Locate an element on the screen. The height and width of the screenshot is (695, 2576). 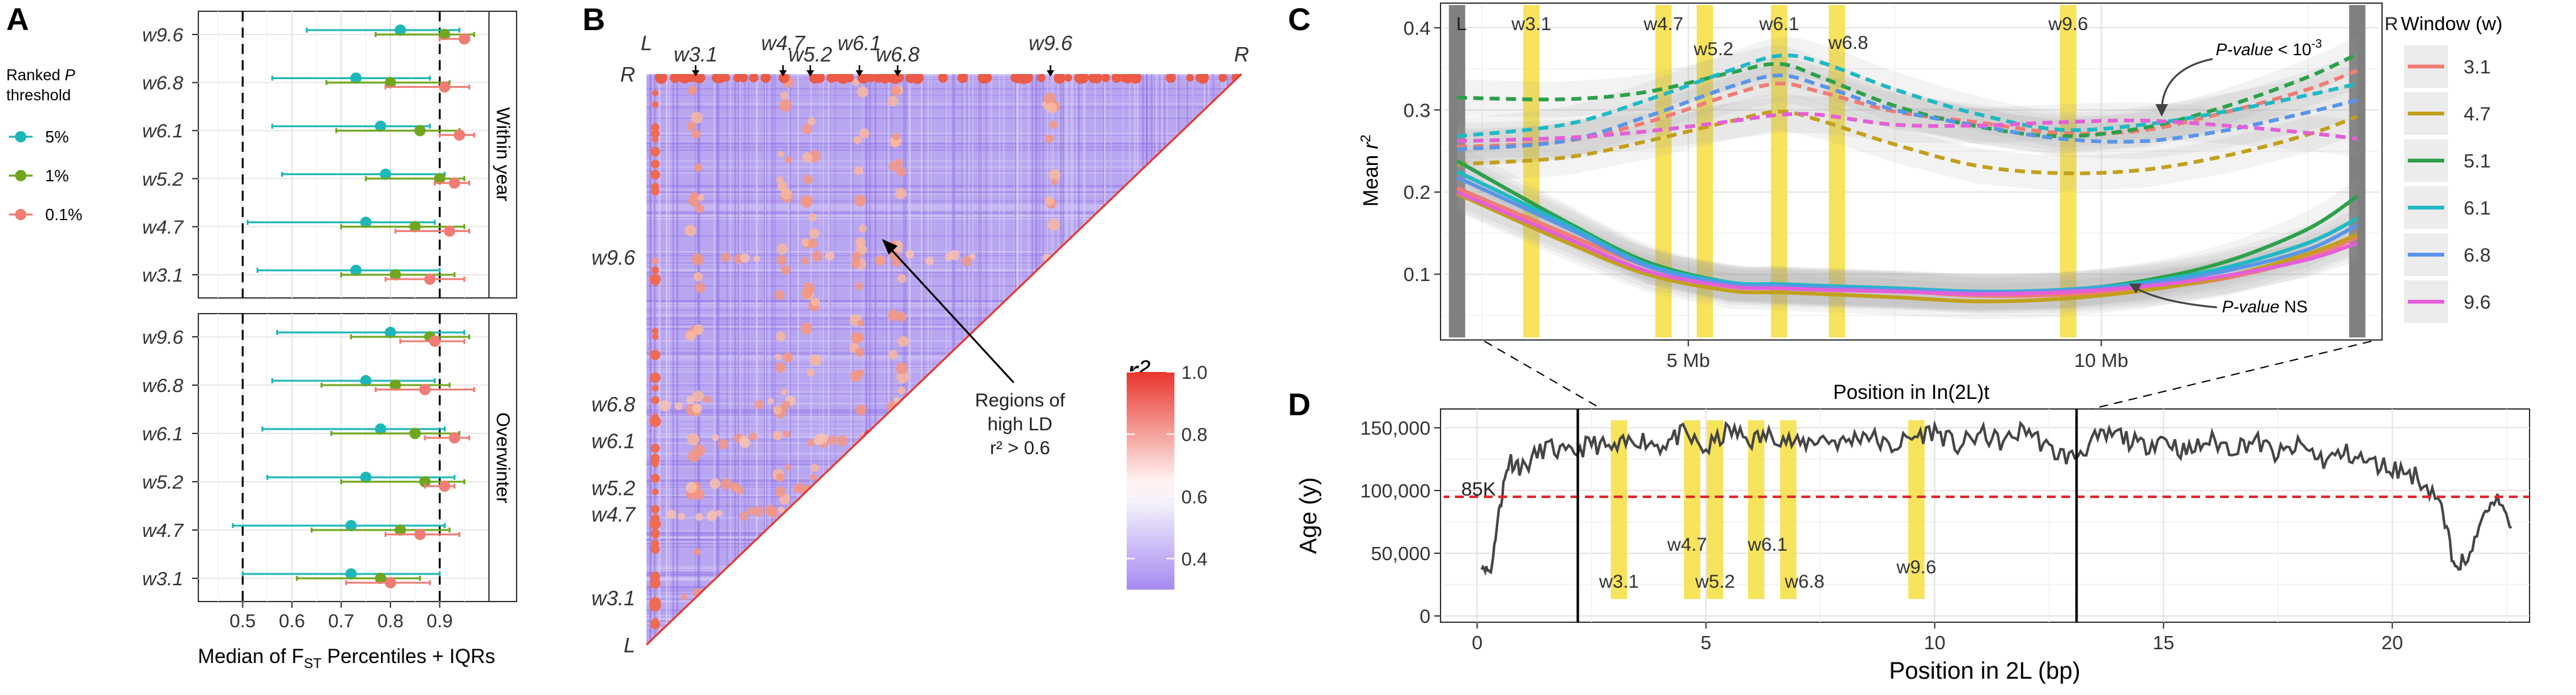
confidence-ribbon is located at coordinates (1907, 95).